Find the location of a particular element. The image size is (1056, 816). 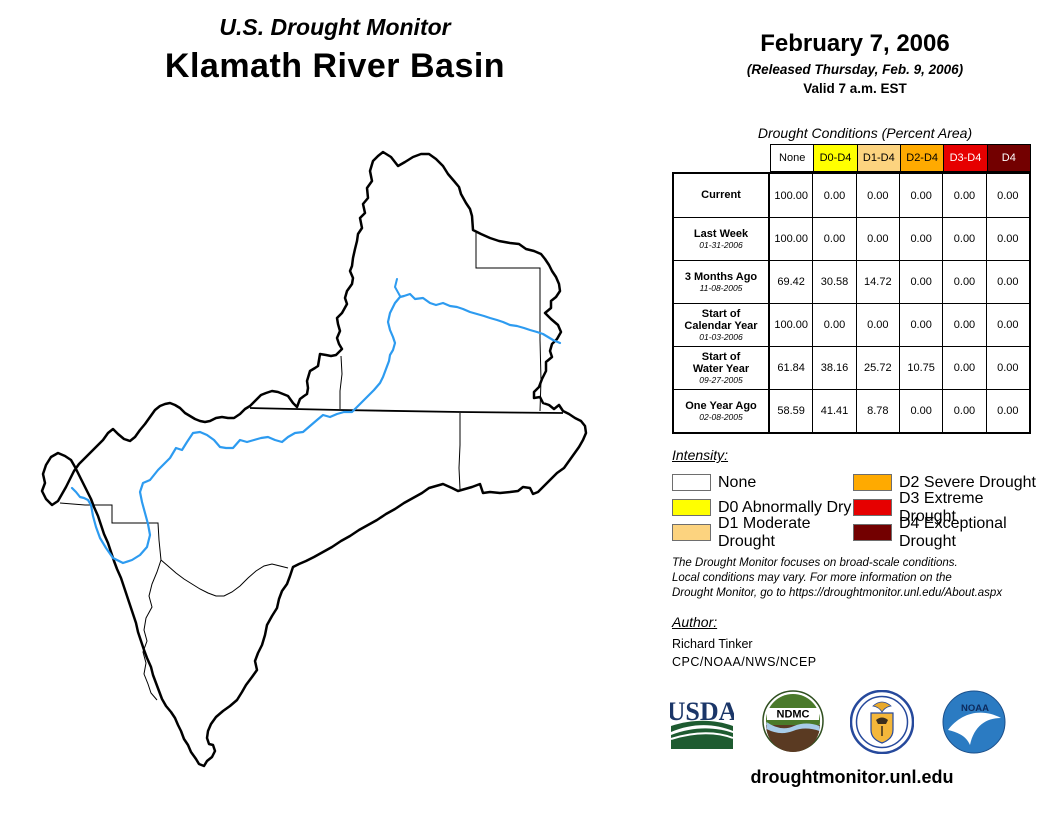

col-header-none: None is located at coordinates (792, 158).